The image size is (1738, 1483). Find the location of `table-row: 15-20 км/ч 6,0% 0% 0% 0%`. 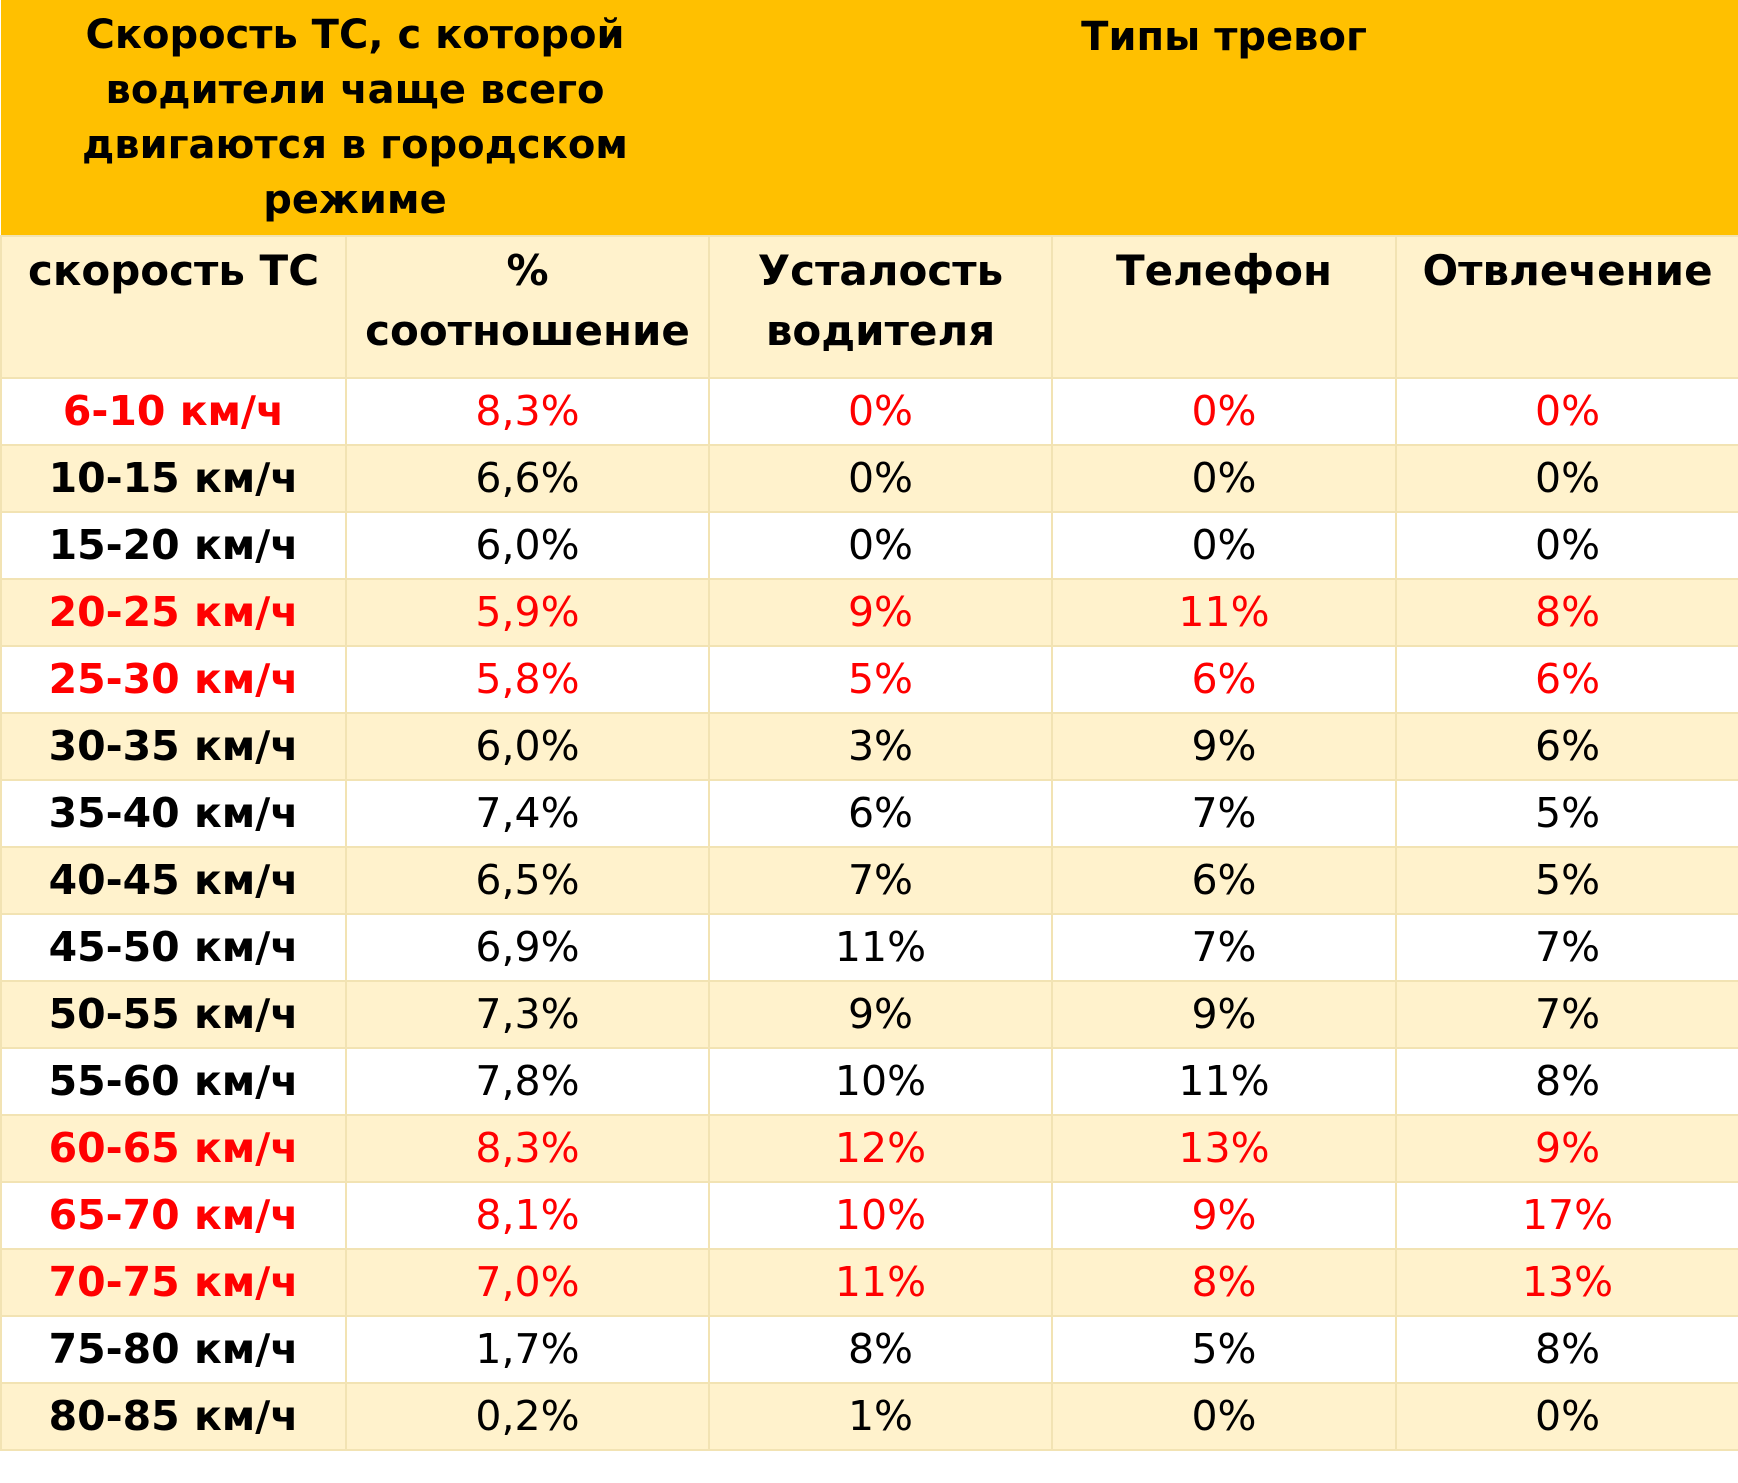

table-row: 15-20 км/ч 6,0% 0% 0% 0% is located at coordinates (869, 545).